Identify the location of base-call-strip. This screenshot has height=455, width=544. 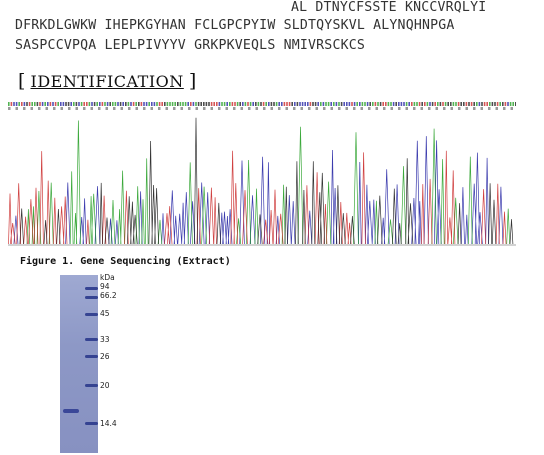
(262, 106).